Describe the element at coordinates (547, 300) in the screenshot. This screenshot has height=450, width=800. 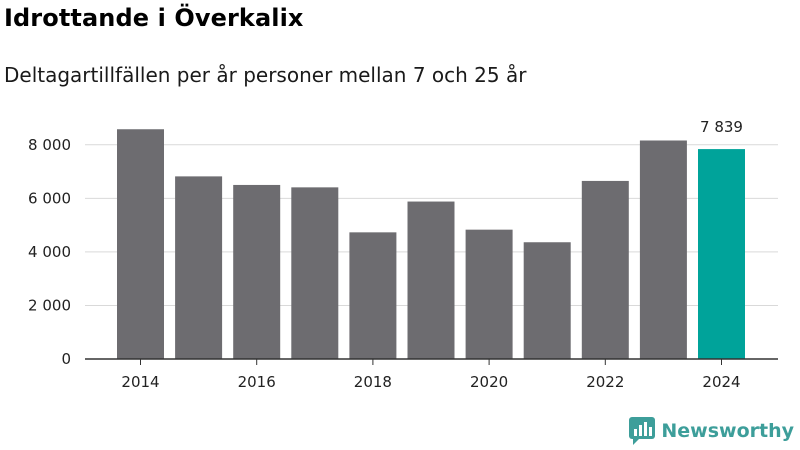
I see `bar-2021` at that location.